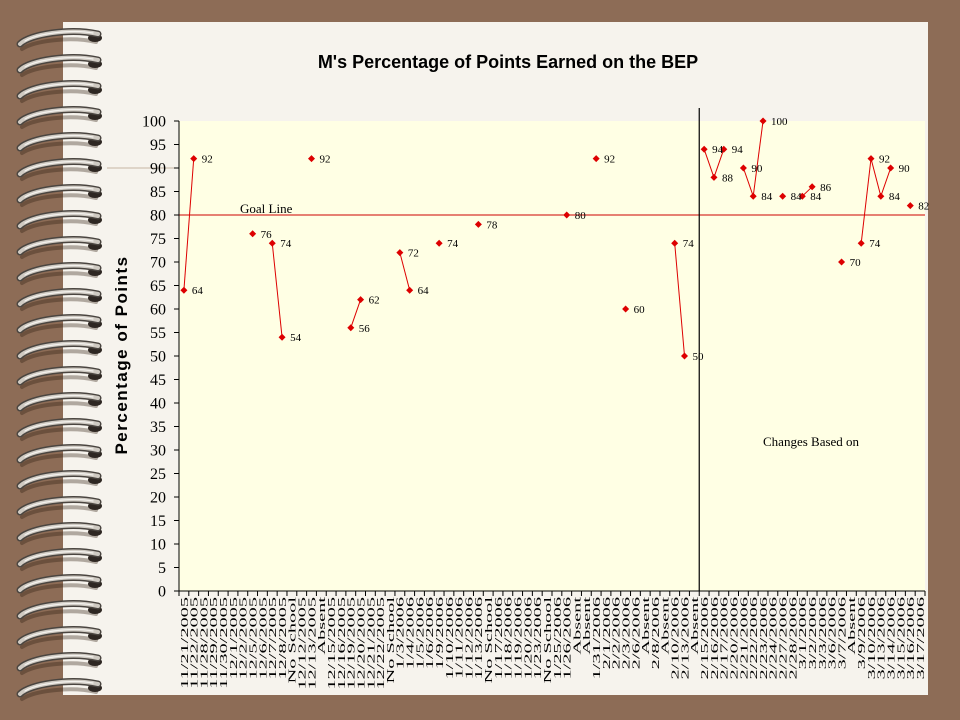 Image resolution: width=960 pixels, height=720 pixels. What do you see at coordinates (203, 643) in the screenshot?
I see `x-tick-label: 11/28/2005` at bounding box center [203, 643].